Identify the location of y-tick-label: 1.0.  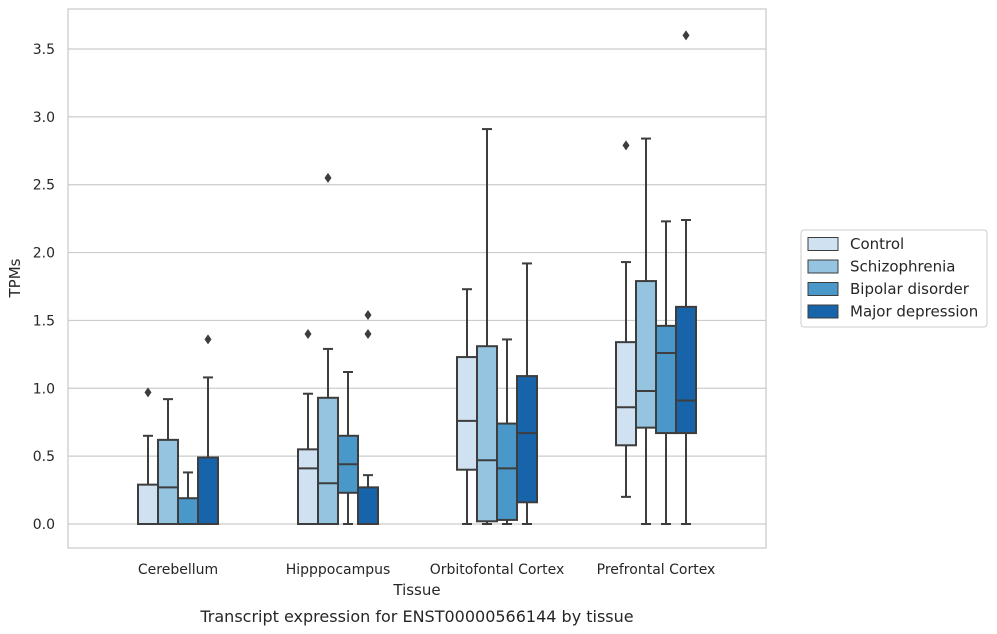
(44, 389).